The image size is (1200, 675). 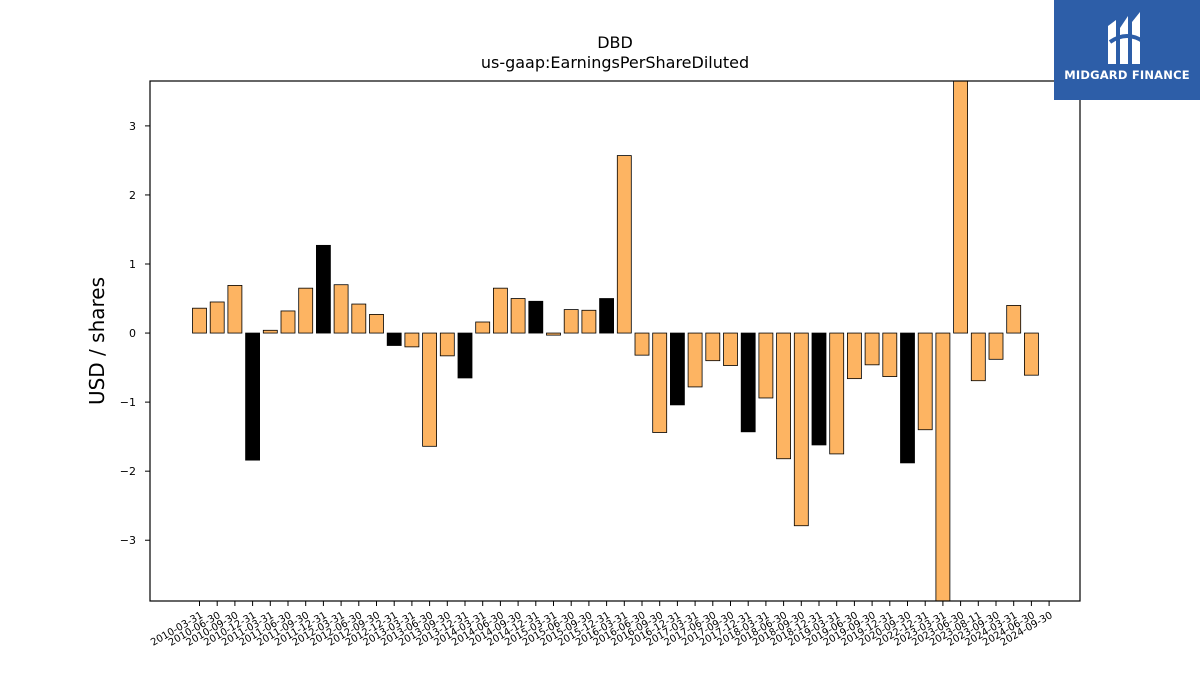 I want to click on y-tick-label: 3, so click(x=132, y=126).